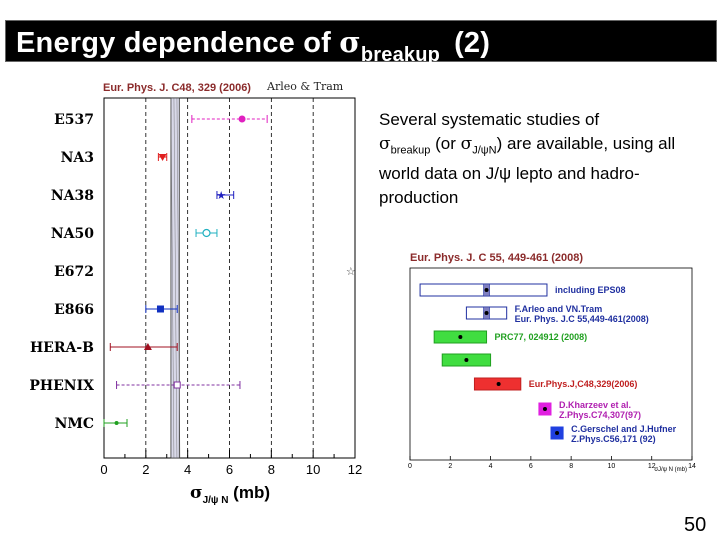  Describe the element at coordinates (230, 494) in the screenshot. I see `left-x-axis-title: σJ/ψ N (mb)` at that location.